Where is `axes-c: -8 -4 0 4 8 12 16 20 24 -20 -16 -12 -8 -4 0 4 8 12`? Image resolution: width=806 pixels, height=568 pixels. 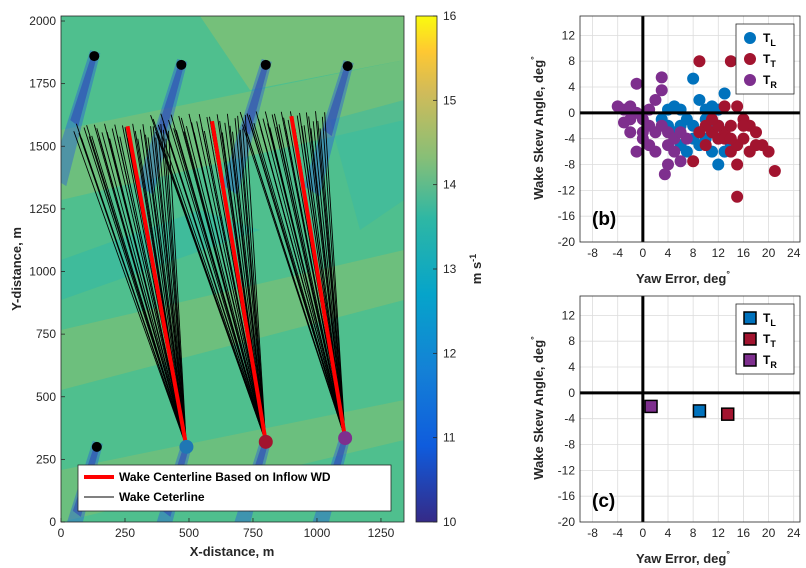 axes-c: -8 -4 0 4 8 12 16 20 24 -20 -16 -12 -8 -4 0 4 8 12 is located at coordinates (679, 417).